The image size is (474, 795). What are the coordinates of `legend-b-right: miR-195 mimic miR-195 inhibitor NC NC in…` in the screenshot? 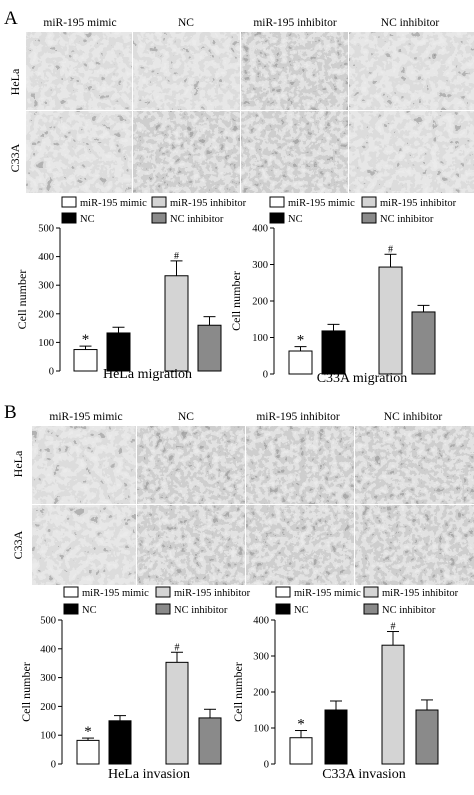 It's located at (367, 601).